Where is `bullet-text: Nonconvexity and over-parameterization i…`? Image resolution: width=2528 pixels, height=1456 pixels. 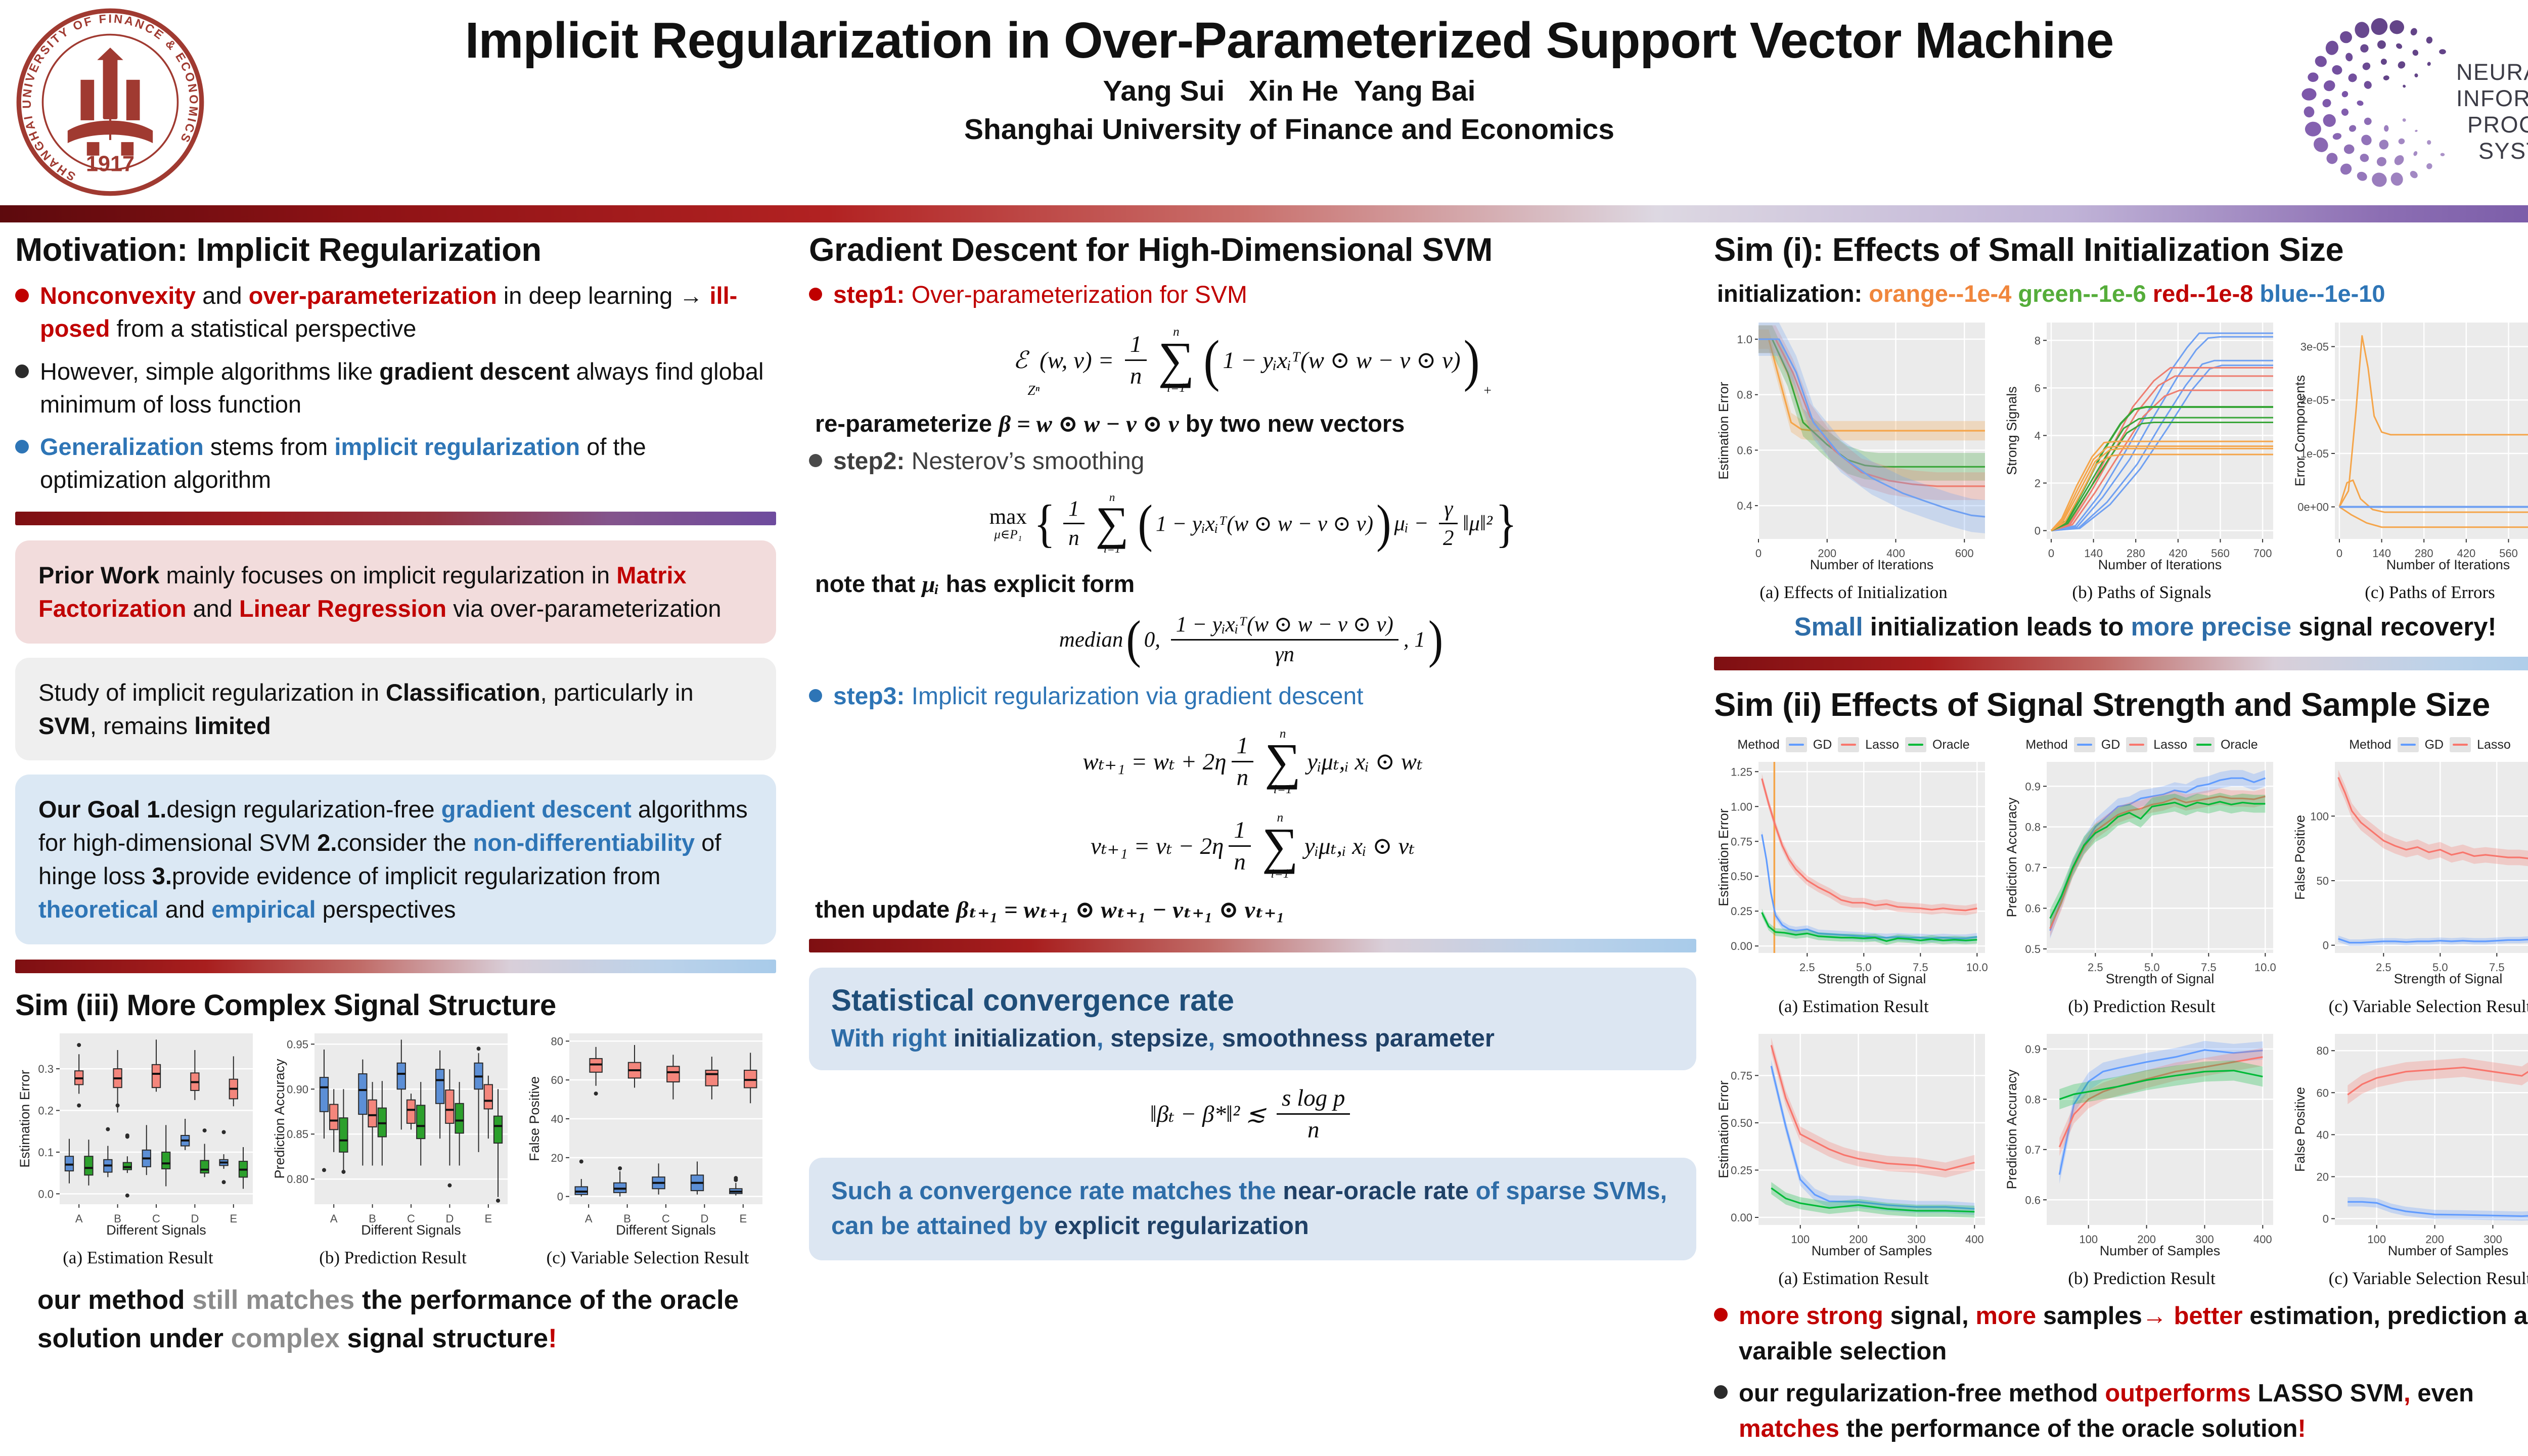
bullet-text: Nonconvexity and over-parameterization i… is located at coordinates (389, 312).